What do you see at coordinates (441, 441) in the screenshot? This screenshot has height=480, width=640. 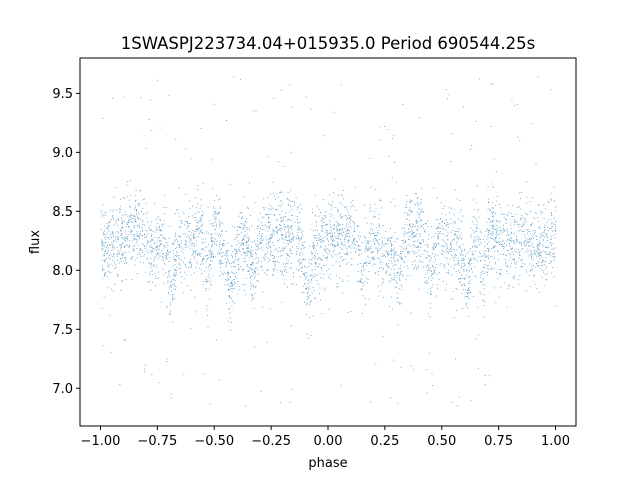 I see `x-tick-label: 0.50` at bounding box center [441, 441].